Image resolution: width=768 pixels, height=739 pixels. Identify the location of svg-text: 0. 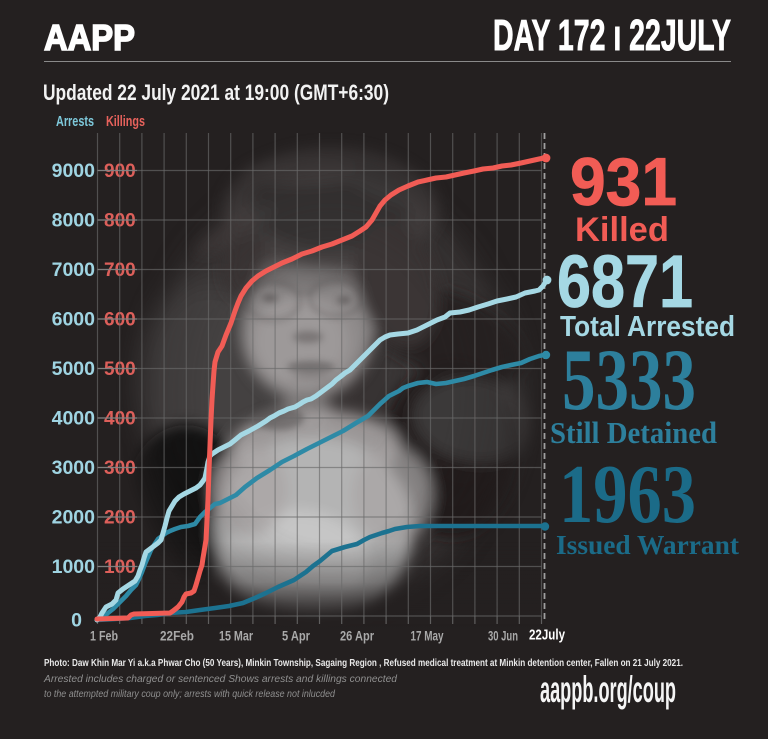
(76, 621).